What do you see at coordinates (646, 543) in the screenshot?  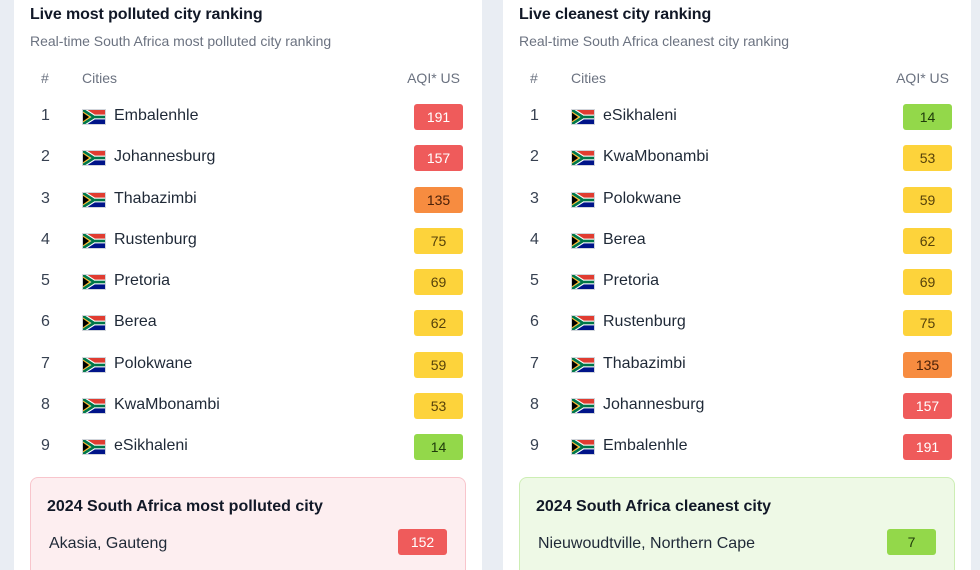 I see `summary-city: Nieuwoudtville, Northern Cape` at bounding box center [646, 543].